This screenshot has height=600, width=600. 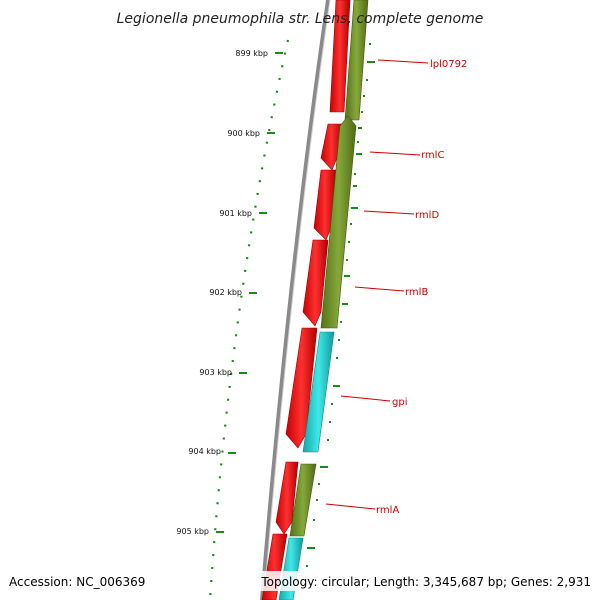 I want to click on backbone-ring-highlight, so click(x=297, y=300).